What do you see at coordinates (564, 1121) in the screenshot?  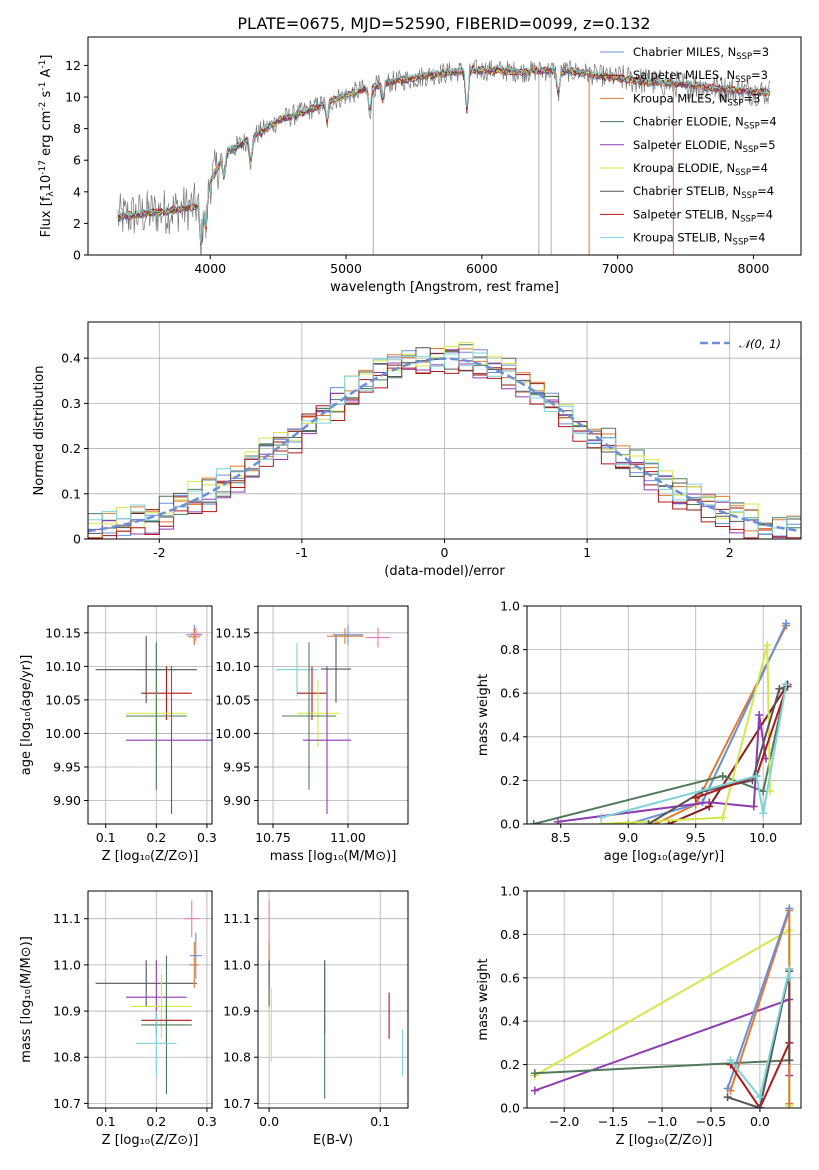 I see `x-tick-label: −2.0` at bounding box center [564, 1121].